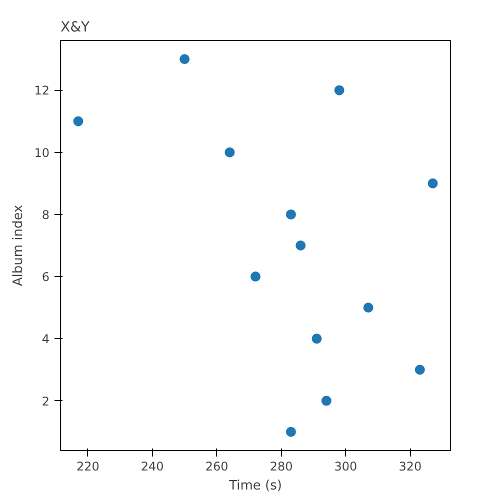 The image size is (500, 500). What do you see at coordinates (46, 339) in the screenshot?
I see `y-tick-label: 4` at bounding box center [46, 339].